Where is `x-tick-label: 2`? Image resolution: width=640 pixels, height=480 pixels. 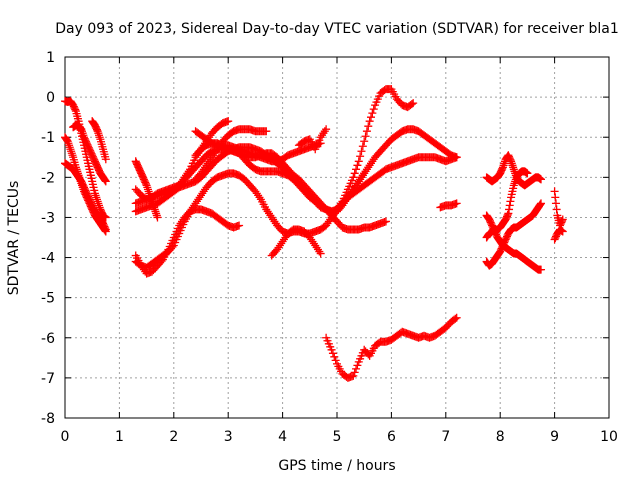
x-tick-label: 2 is located at coordinates (173, 437).